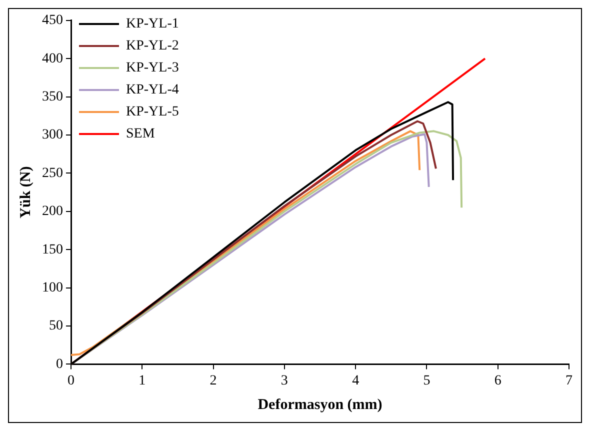  What do you see at coordinates (152, 46) in the screenshot?
I see `legend-label: KP-YL-2` at bounding box center [152, 46].